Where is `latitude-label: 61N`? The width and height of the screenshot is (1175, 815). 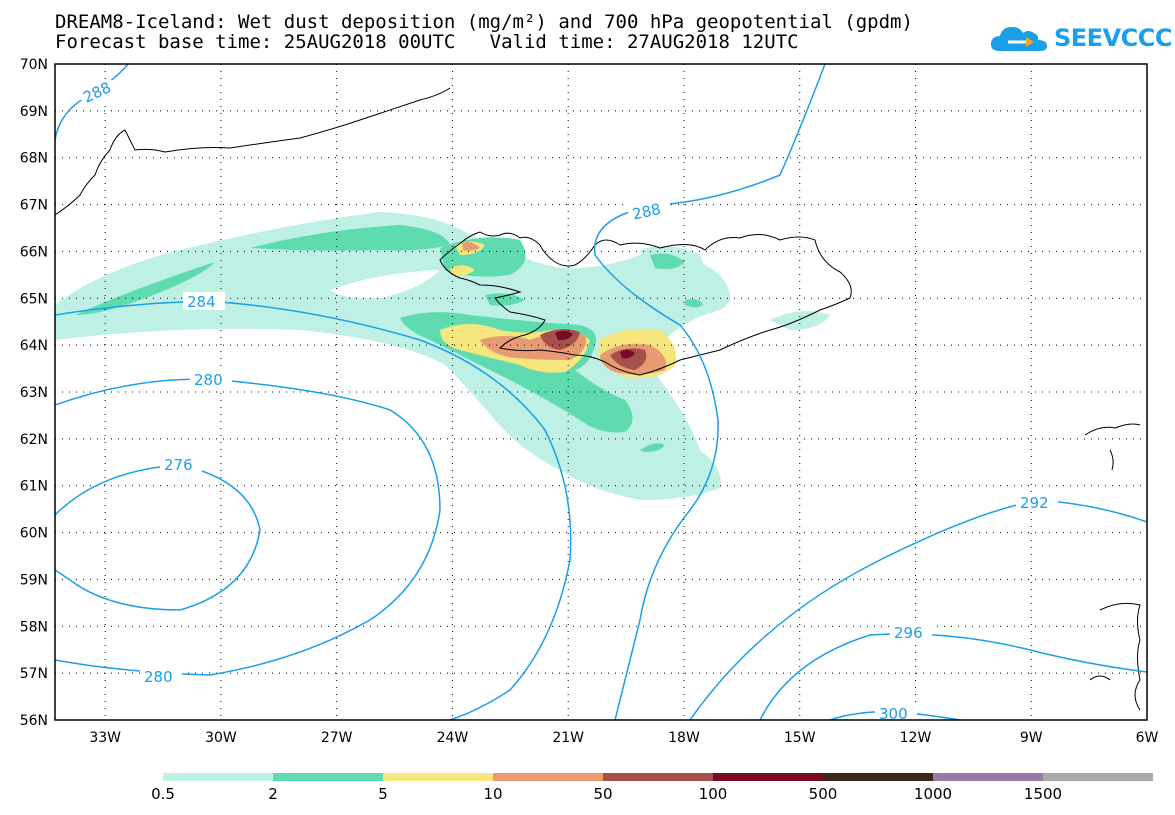
latitude-label: 61N is located at coordinates (34, 487).